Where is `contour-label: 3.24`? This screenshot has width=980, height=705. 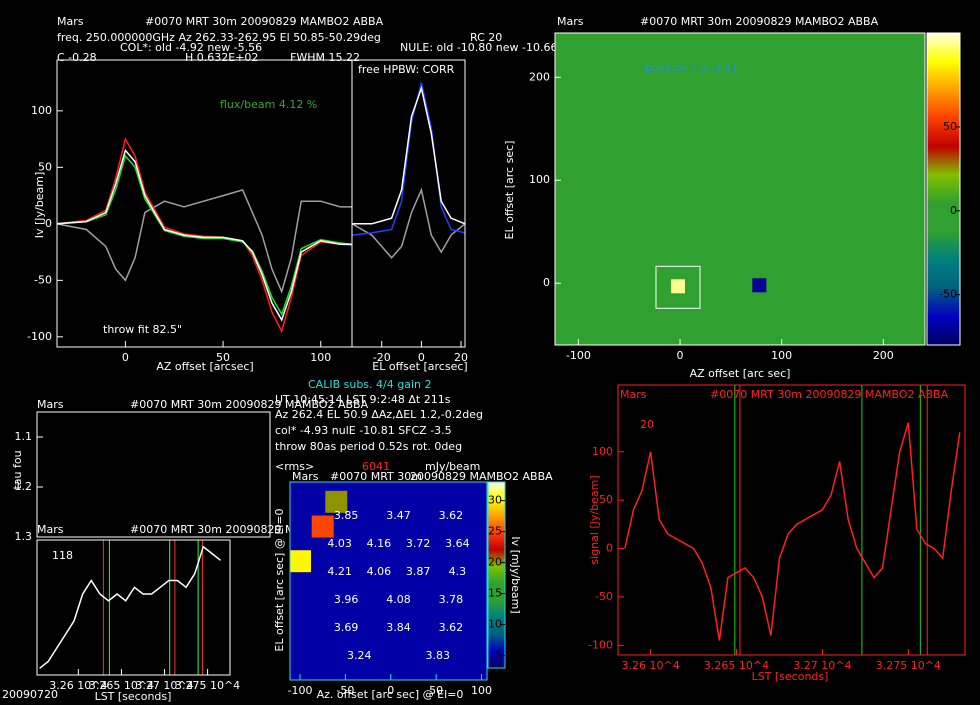 contour-label: 3.24 is located at coordinates (359, 655).